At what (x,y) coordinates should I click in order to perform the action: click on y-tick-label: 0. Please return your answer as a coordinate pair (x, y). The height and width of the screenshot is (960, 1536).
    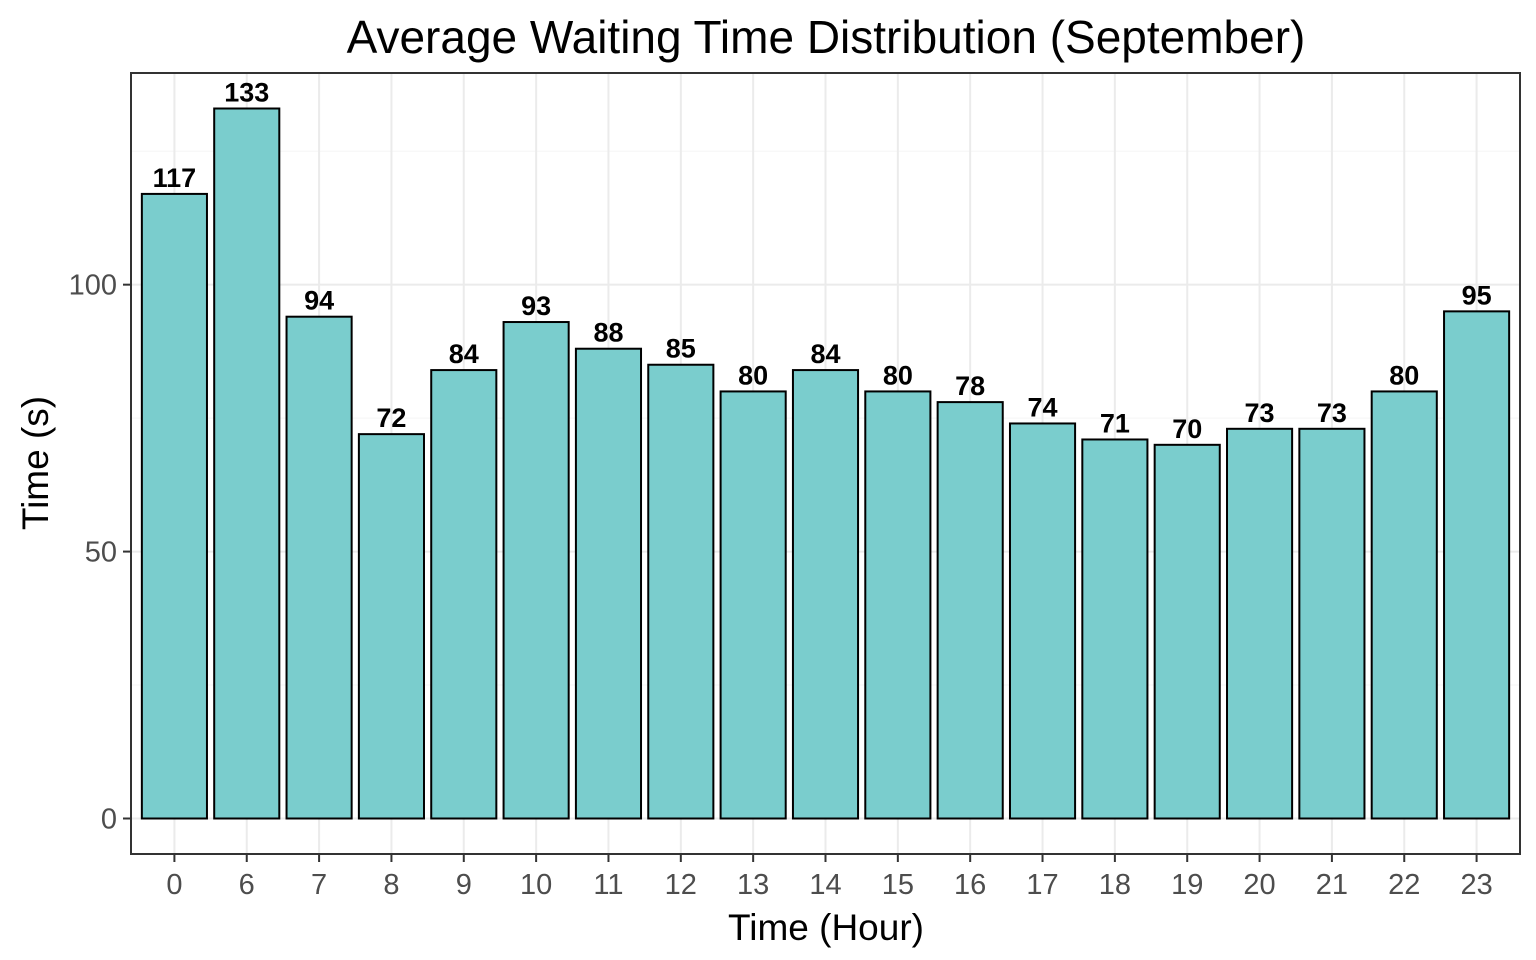
    Looking at the image, I should click on (109, 820).